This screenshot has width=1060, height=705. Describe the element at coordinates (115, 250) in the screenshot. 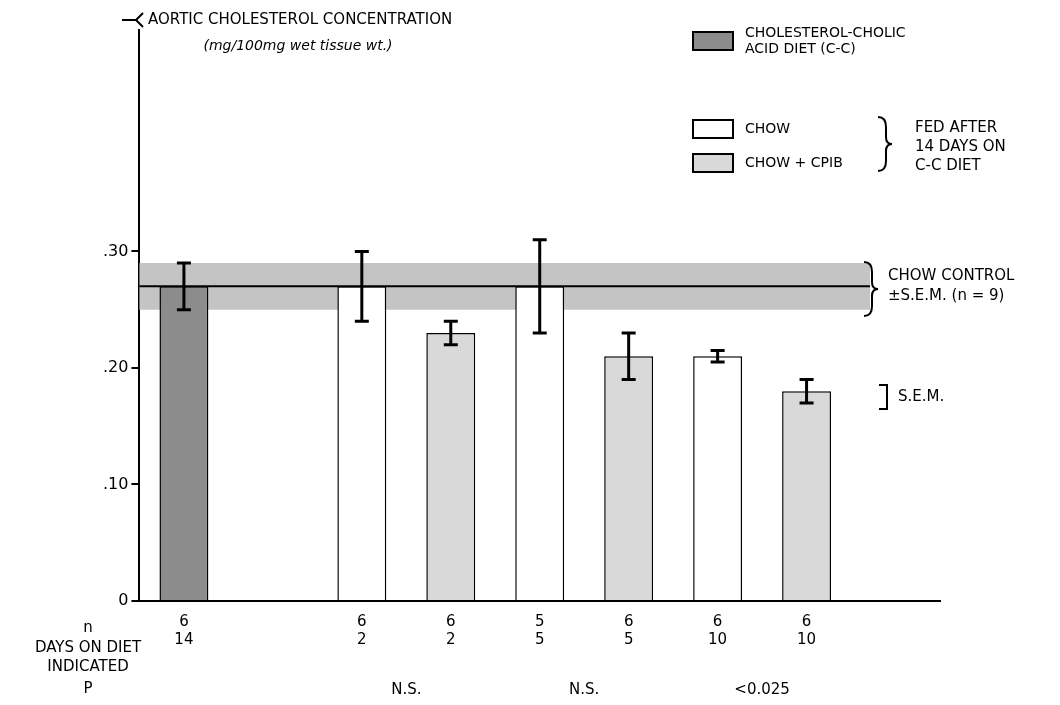

I see `y-tick-label: .30` at that location.